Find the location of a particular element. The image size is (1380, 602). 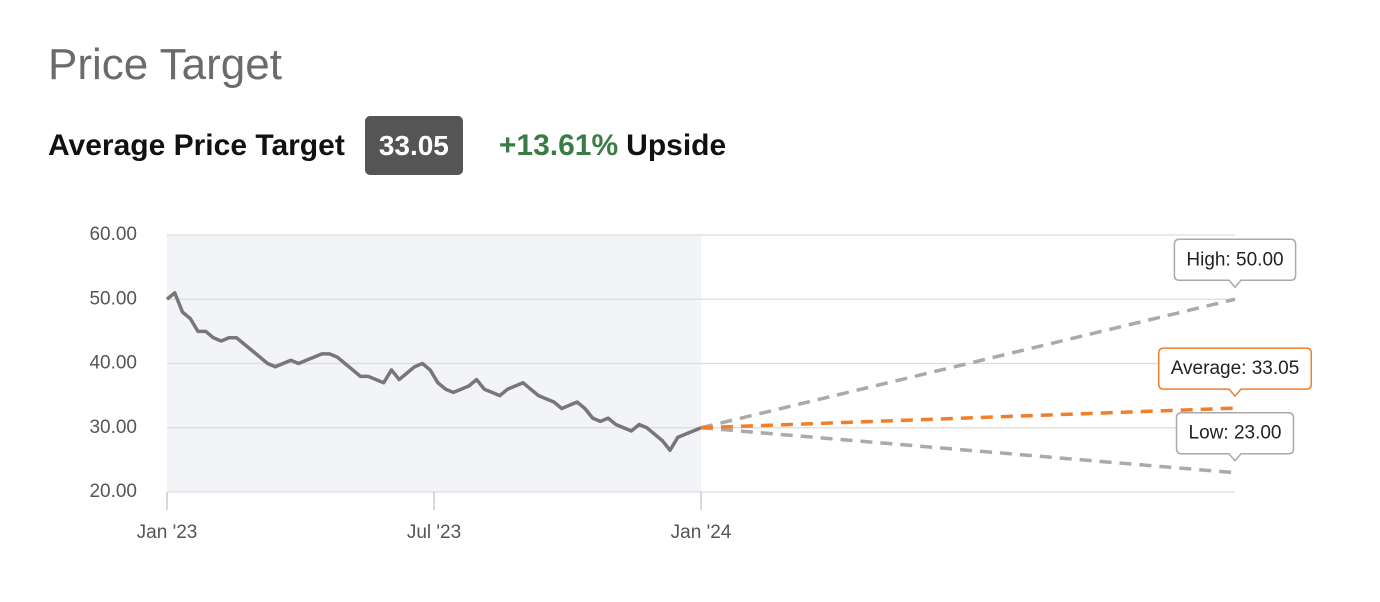

callout-text: Low: 23.00 is located at coordinates (1235, 433).